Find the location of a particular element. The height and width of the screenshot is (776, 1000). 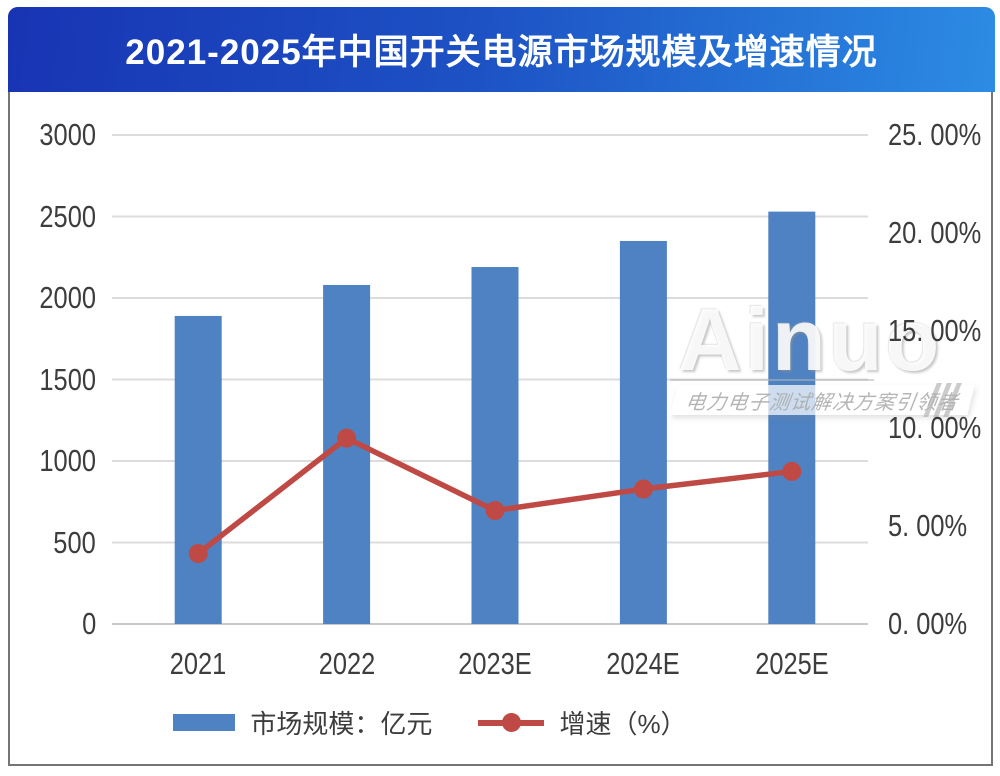

legend-line-label: 增速（%） is located at coordinates (623, 723).